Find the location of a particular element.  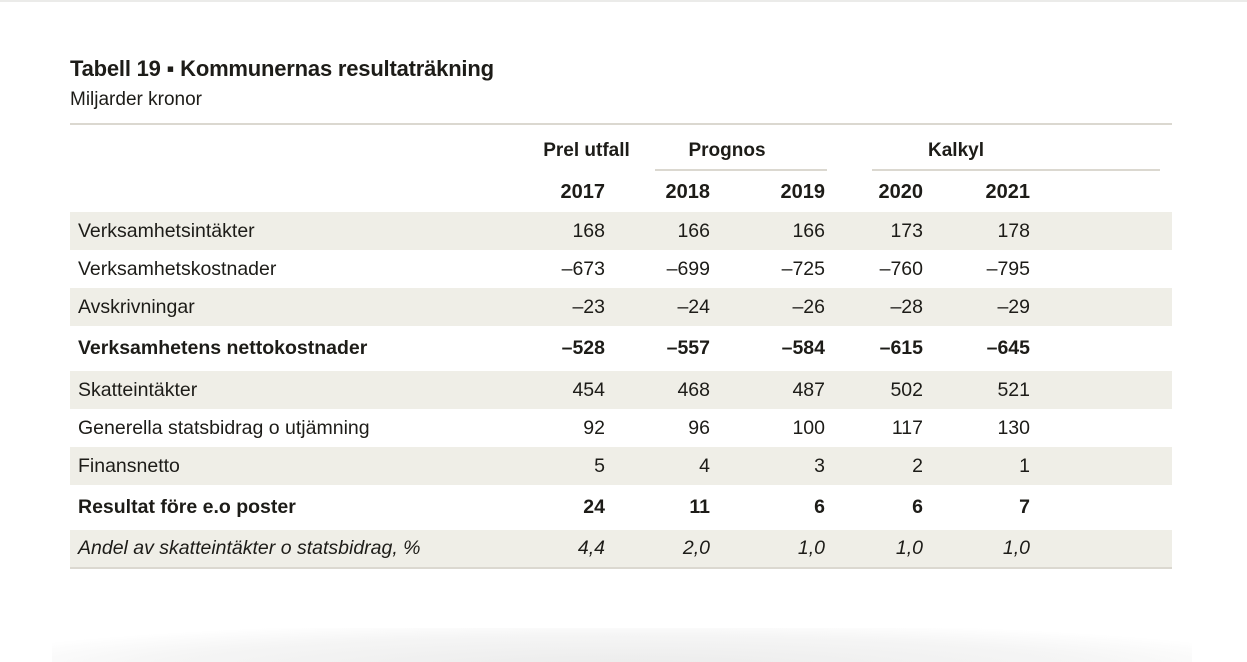

cell-value: 173 is located at coordinates (906, 230).